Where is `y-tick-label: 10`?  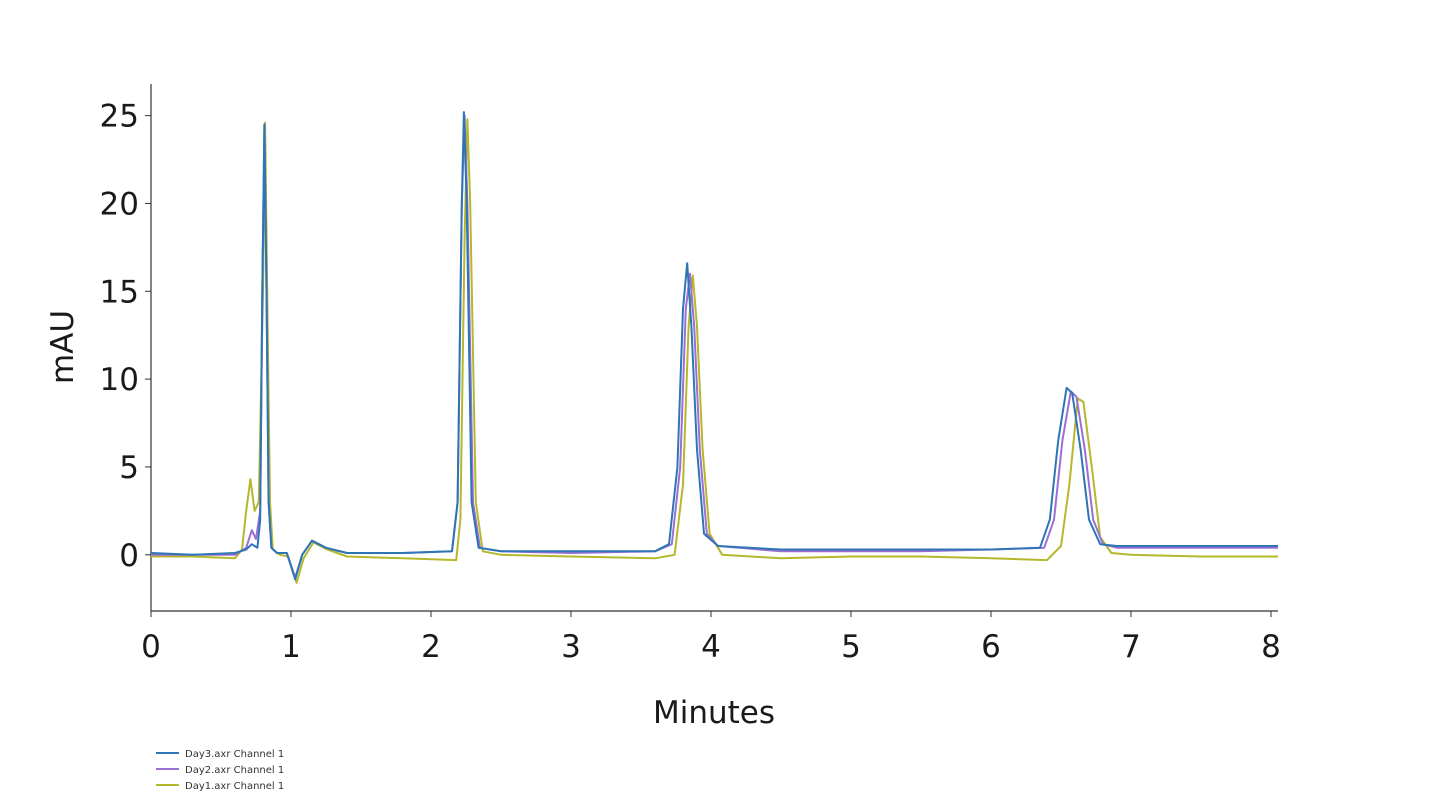
y-tick-label: 10 is located at coordinates (119, 380).